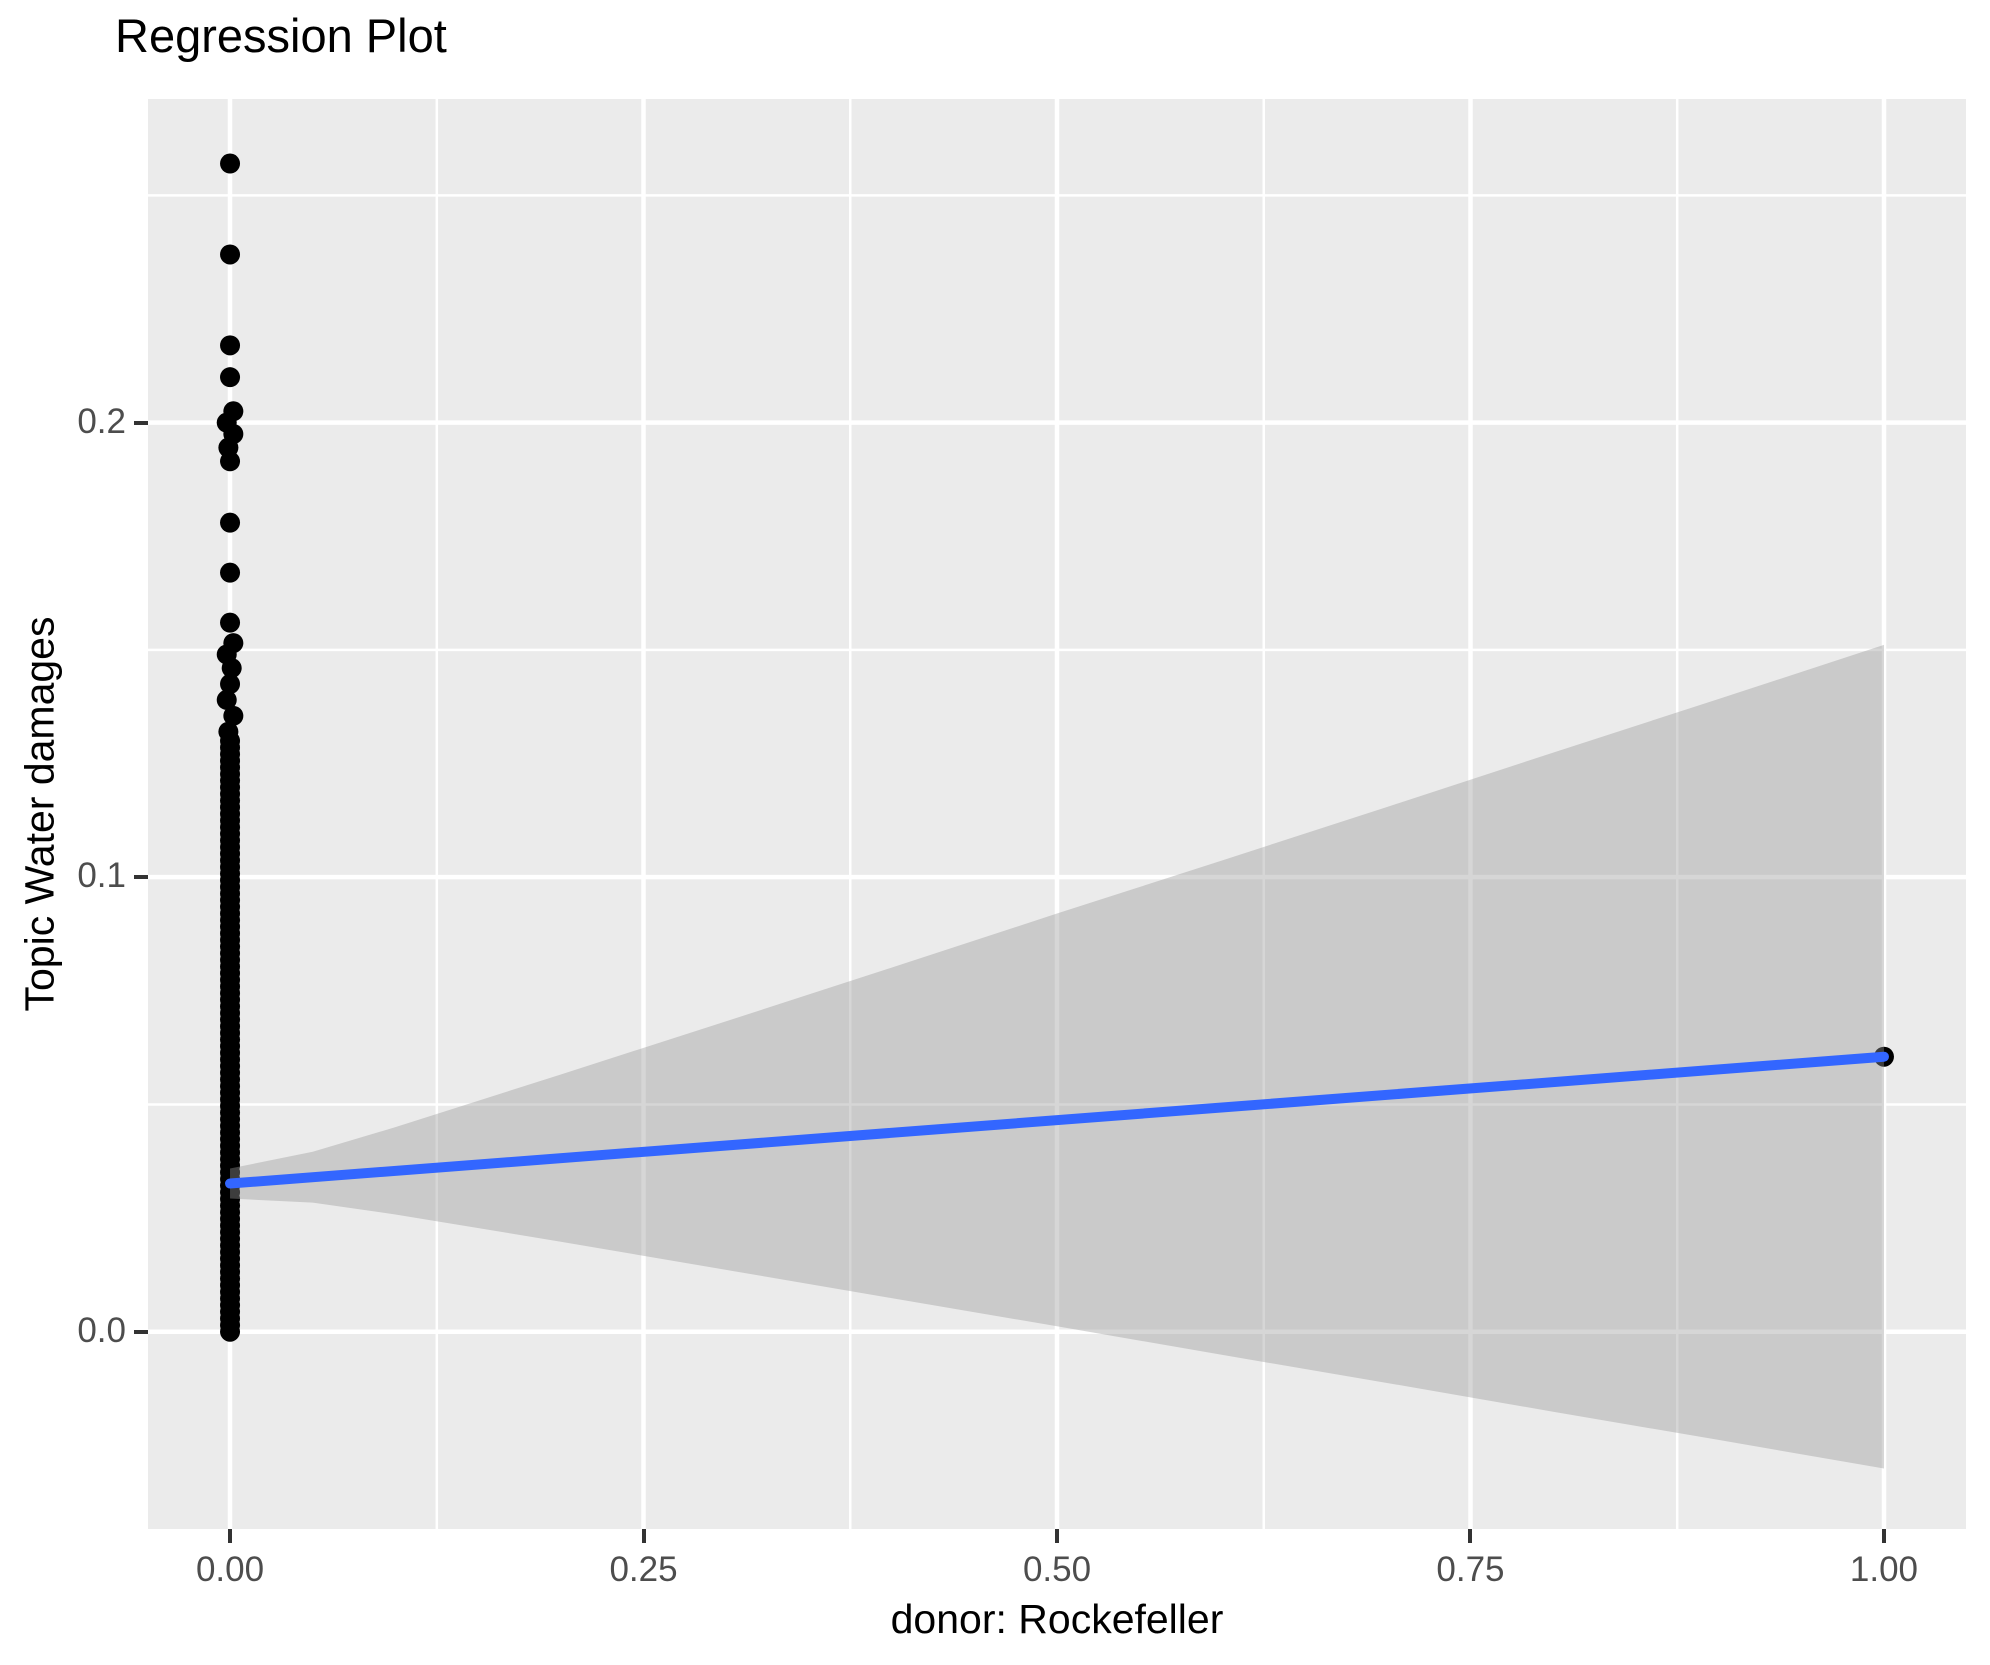 The height and width of the screenshot is (1665, 1990). I want to click on y-tick-label: 0.1, so click(101, 876).